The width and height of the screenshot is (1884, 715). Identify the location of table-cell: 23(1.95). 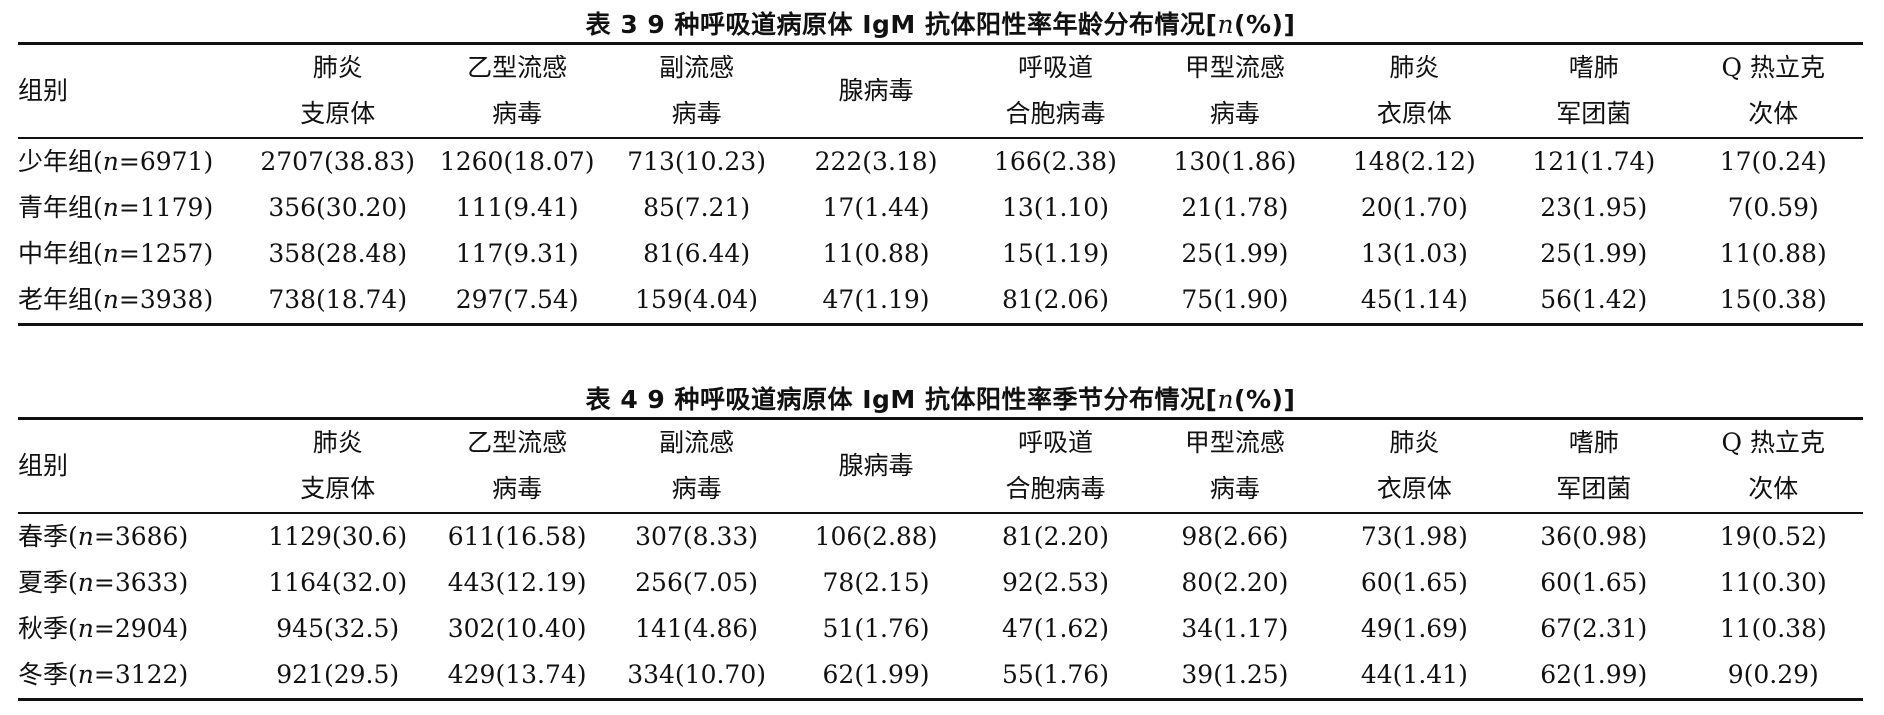
(1594, 207).